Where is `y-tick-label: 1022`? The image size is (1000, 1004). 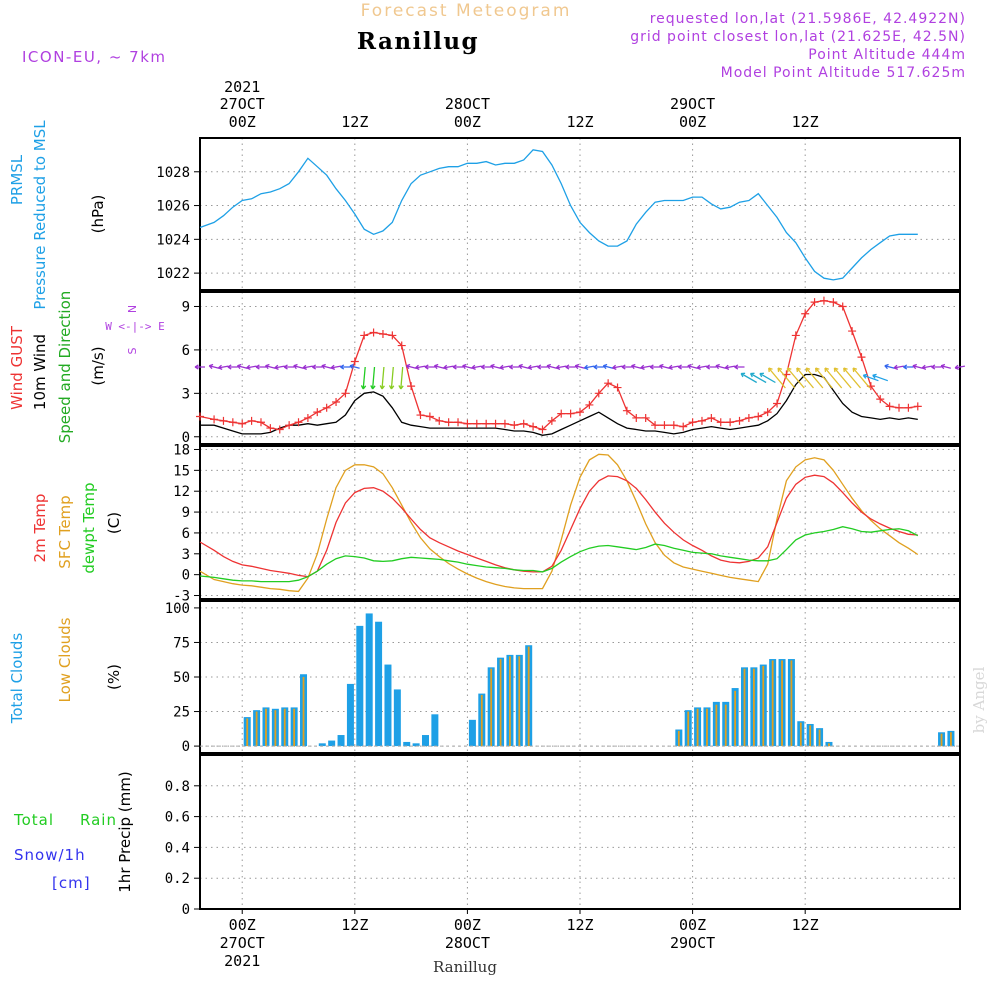 y-tick-label: 1022 is located at coordinates (173, 274).